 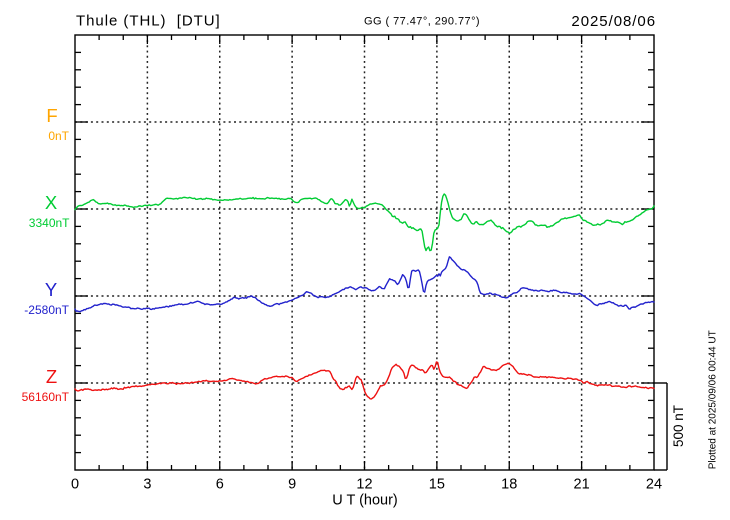 What do you see at coordinates (422, 22) in the screenshot?
I see `svg-text: GG ( 77.47°, 290.77°)` at bounding box center [422, 22].